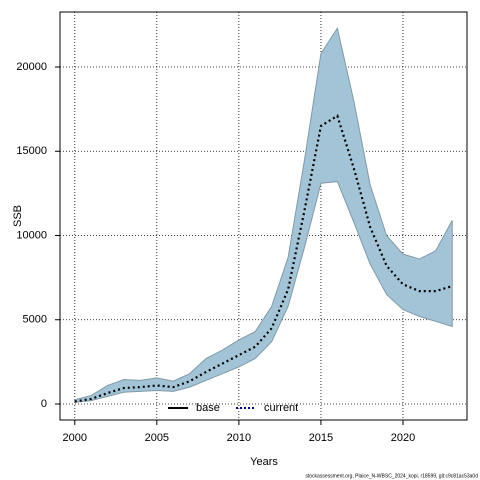  Describe the element at coordinates (31, 151) in the screenshot. I see `y-tick-label: 15000` at that location.